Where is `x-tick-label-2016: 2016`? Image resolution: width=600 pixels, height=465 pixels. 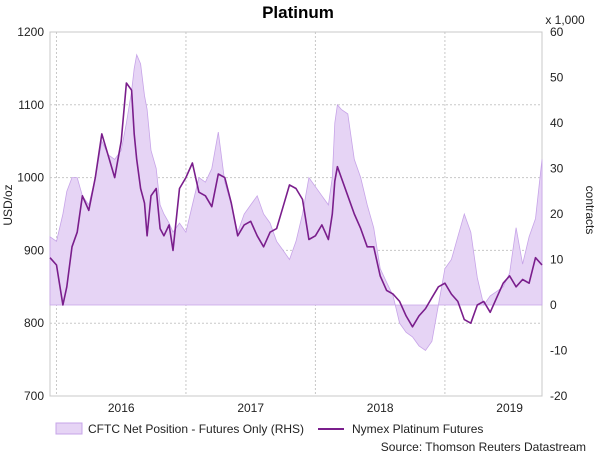 x-tick-label-2016: 2016 is located at coordinates (121, 408).